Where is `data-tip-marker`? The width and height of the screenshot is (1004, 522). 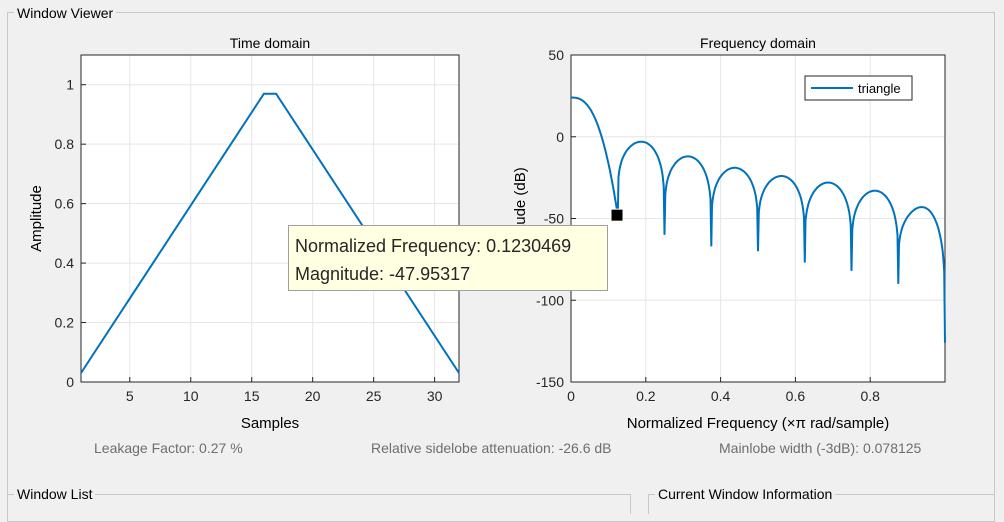
data-tip-marker is located at coordinates (617, 215).